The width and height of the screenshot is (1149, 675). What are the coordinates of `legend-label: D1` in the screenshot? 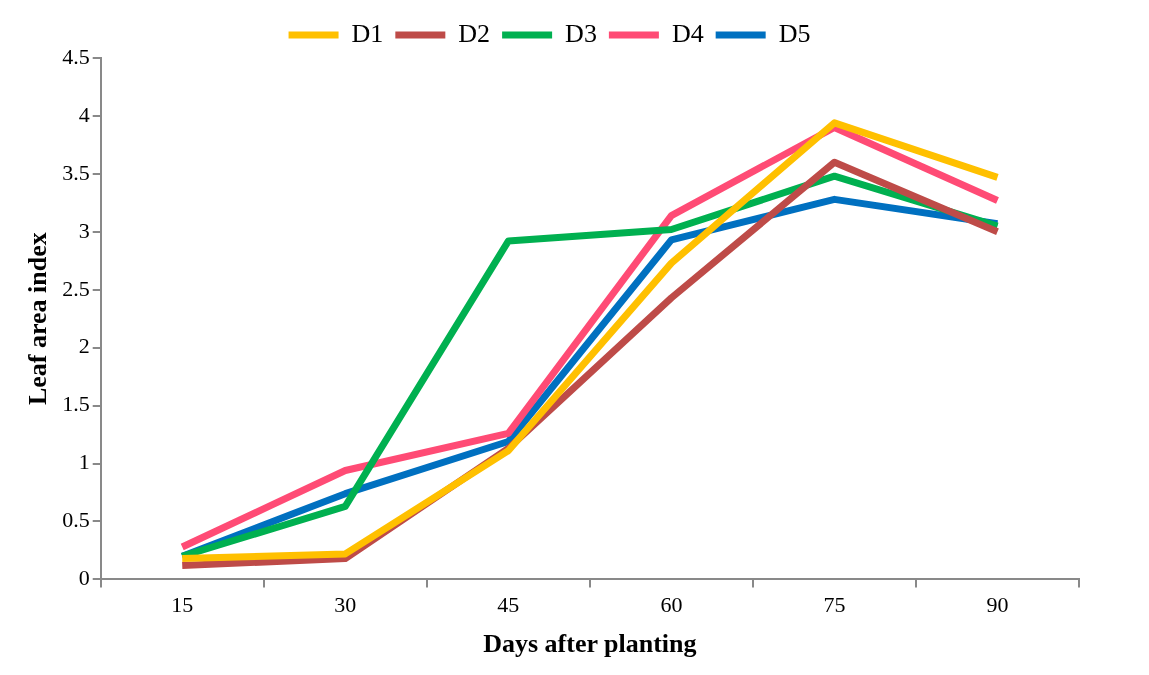 It's located at (367, 33).